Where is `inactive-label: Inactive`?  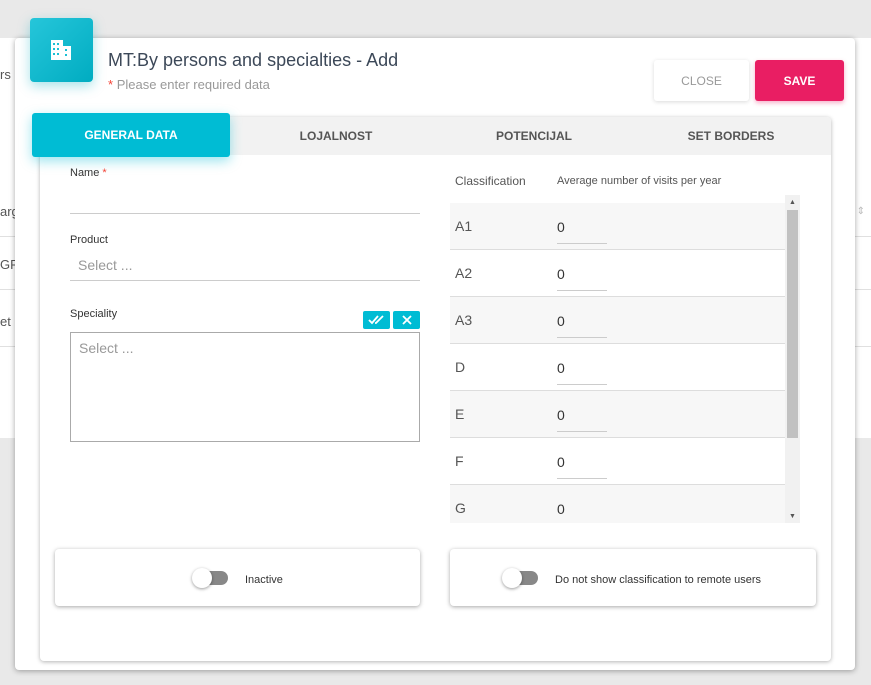
inactive-label: Inactive is located at coordinates (264, 580).